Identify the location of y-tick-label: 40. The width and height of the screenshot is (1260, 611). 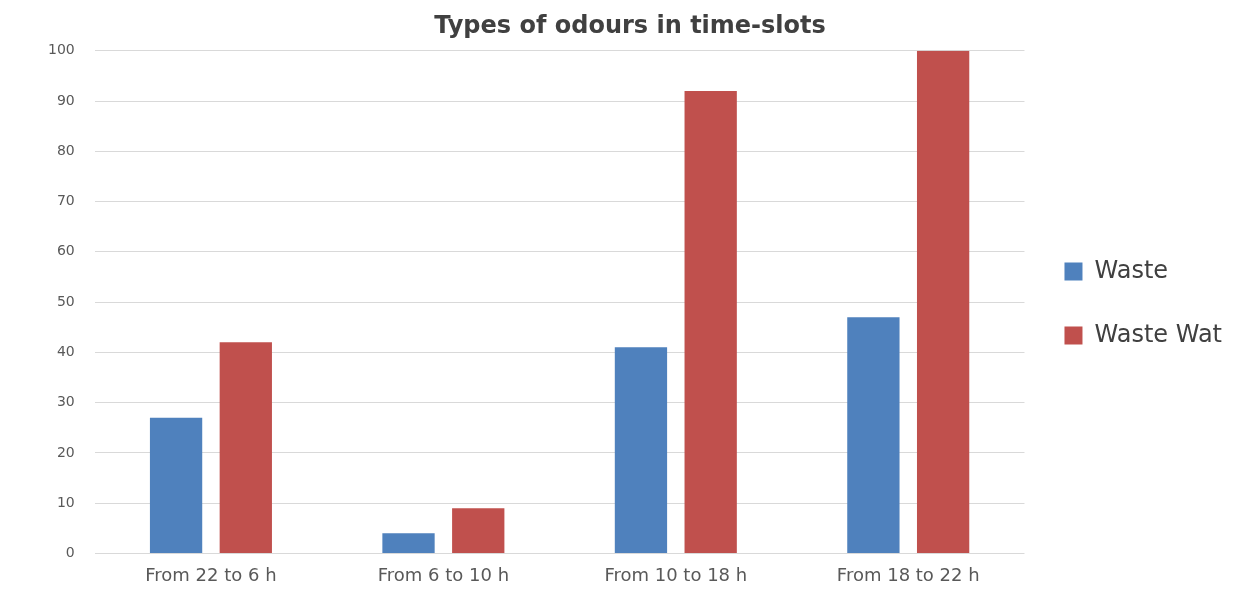
(65, 351).